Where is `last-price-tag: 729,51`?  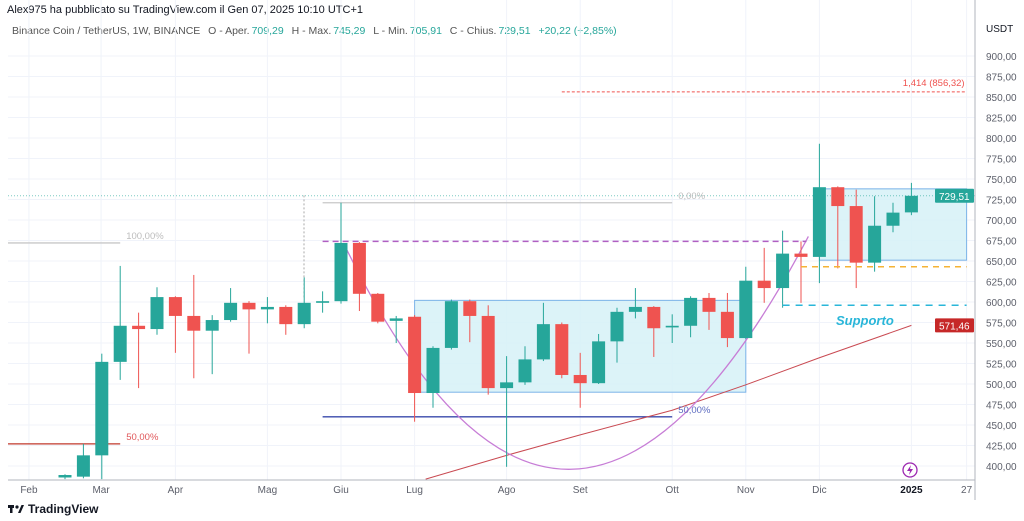 last-price-tag: 729,51 is located at coordinates (954, 197).